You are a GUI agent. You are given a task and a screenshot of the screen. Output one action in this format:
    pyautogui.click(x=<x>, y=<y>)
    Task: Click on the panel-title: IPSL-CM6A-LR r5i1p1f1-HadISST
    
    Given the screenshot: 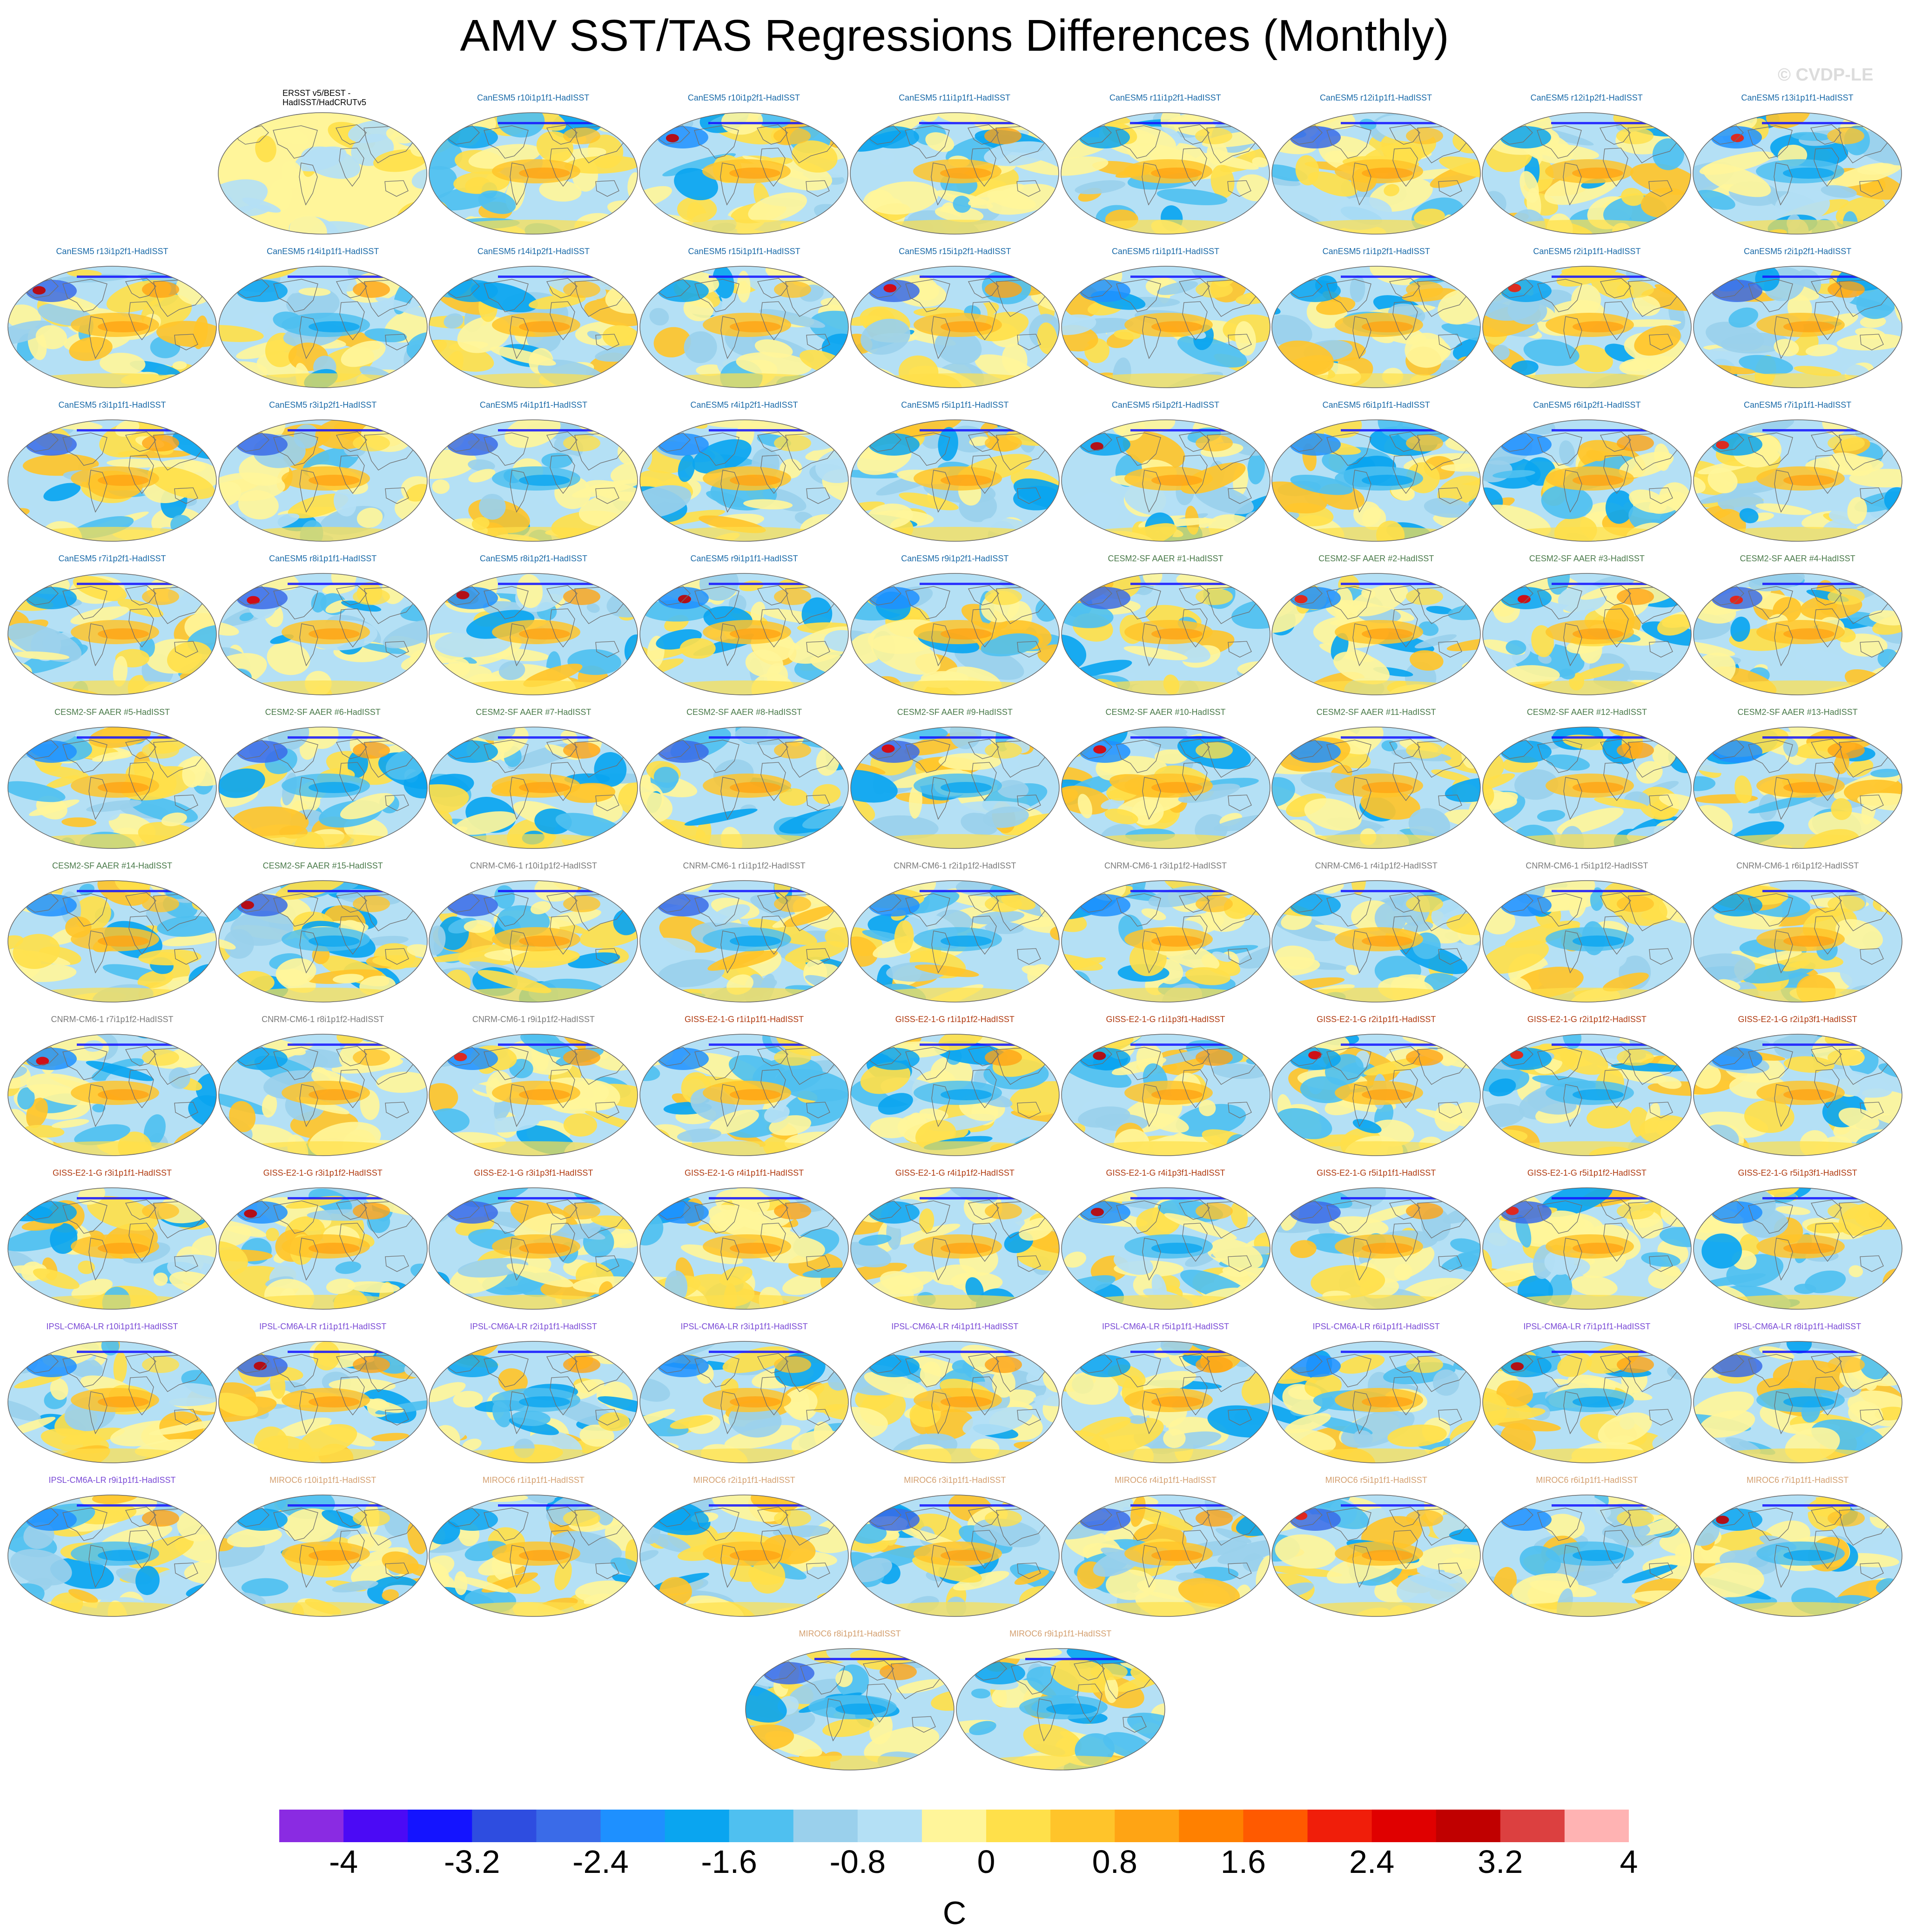 What is the action you would take?
    pyautogui.click(x=1166, y=1326)
    